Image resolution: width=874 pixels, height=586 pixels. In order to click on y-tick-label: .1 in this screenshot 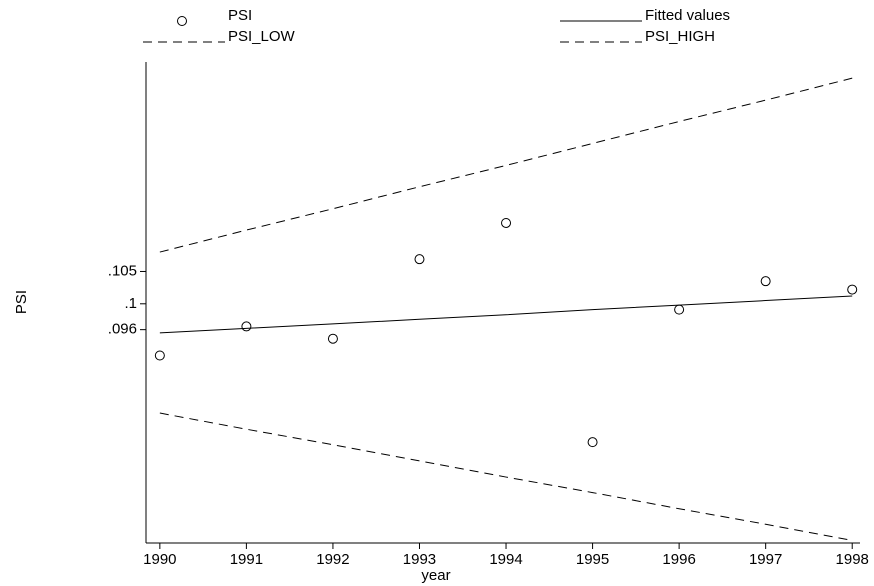, I will do `click(130, 303)`.